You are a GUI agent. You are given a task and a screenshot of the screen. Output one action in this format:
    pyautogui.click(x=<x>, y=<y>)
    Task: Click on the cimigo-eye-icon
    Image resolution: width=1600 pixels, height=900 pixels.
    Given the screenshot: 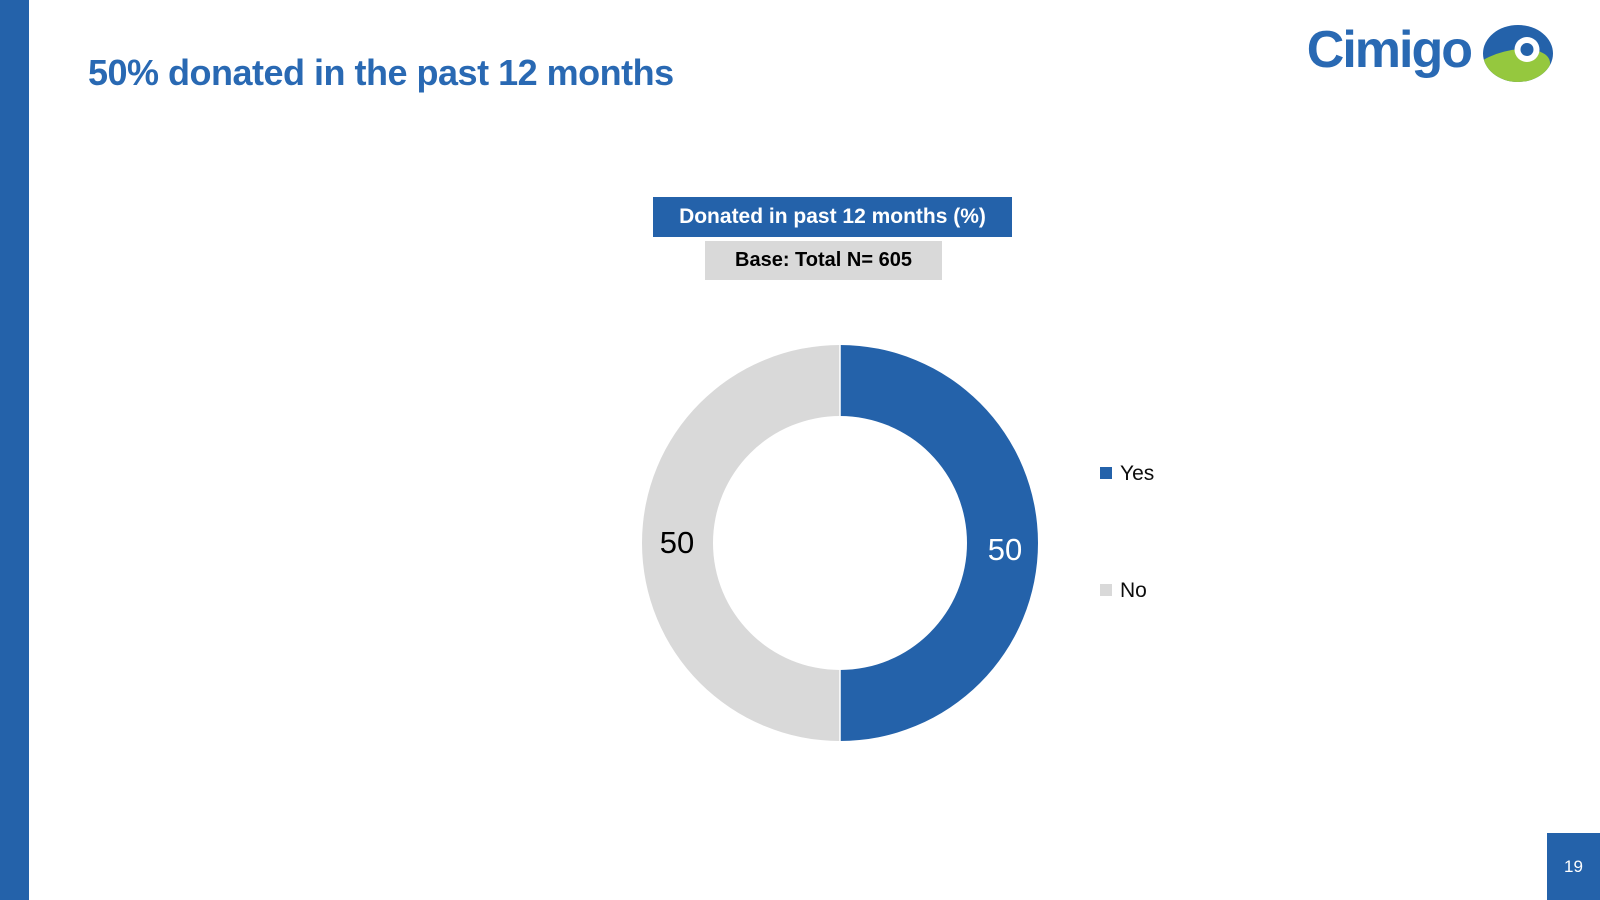 What is the action you would take?
    pyautogui.click(x=1518, y=53)
    